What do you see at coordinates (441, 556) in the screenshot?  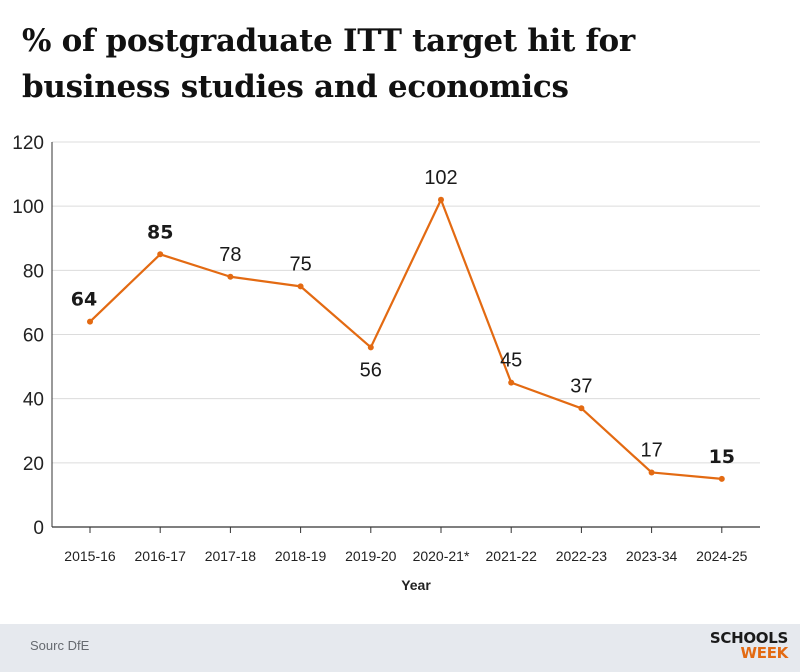 I see `x-tick-label: 2020-21*` at bounding box center [441, 556].